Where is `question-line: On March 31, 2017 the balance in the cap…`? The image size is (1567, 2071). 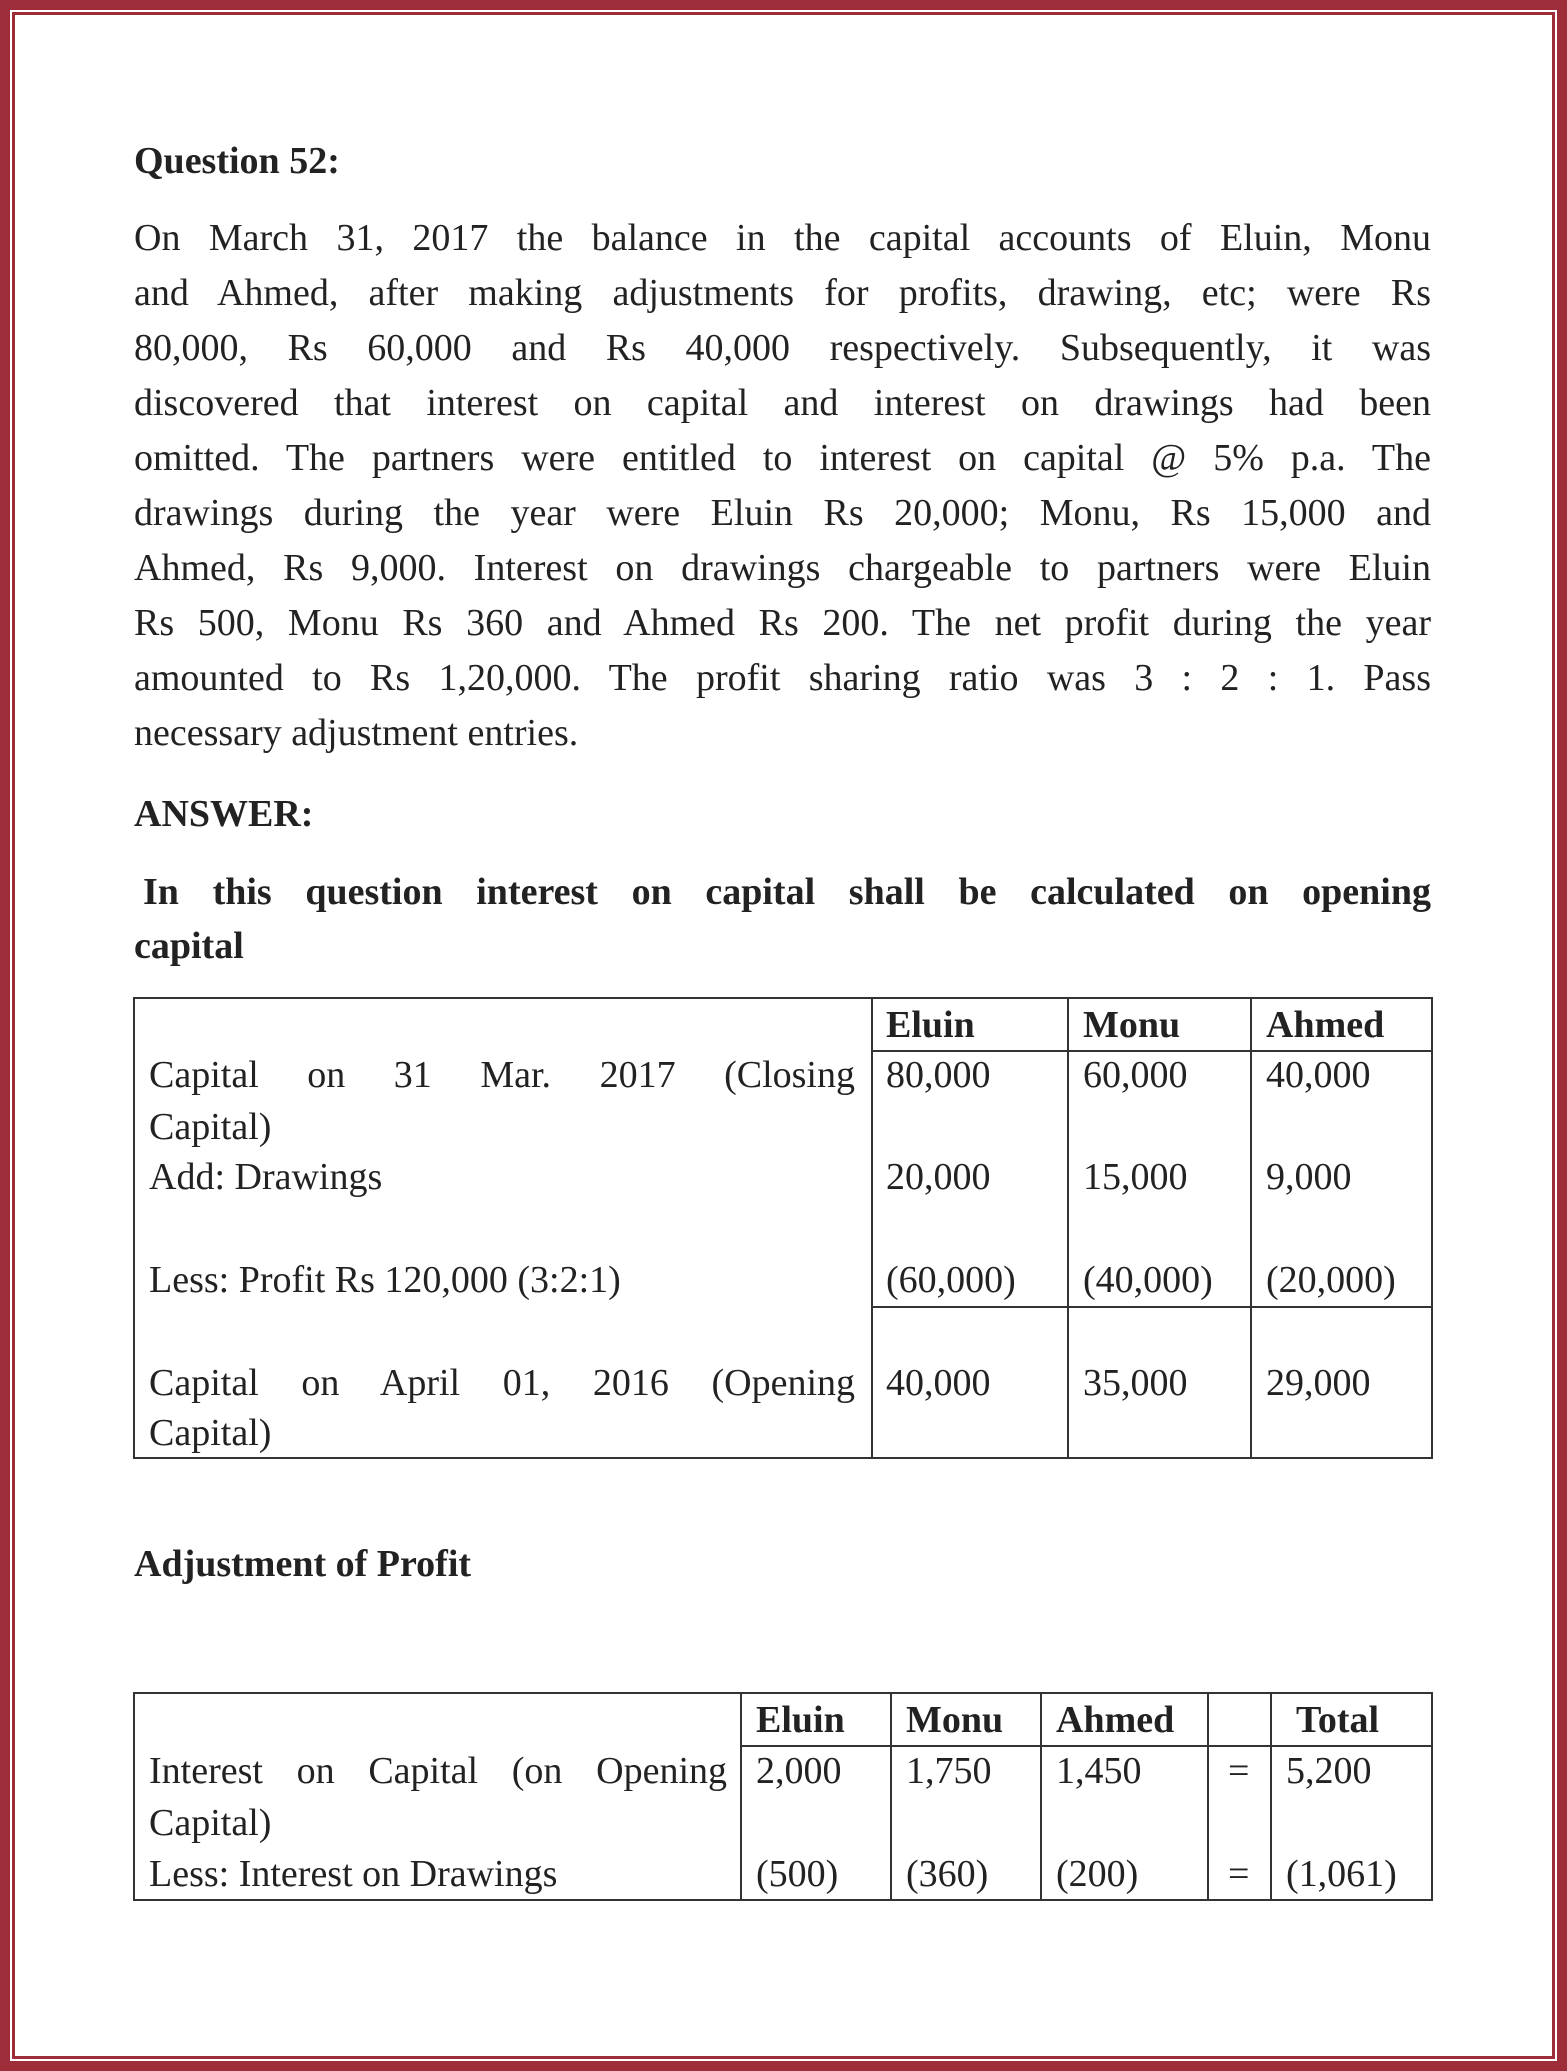 question-line: On March 31, 2017 the balance in the cap… is located at coordinates (782, 238).